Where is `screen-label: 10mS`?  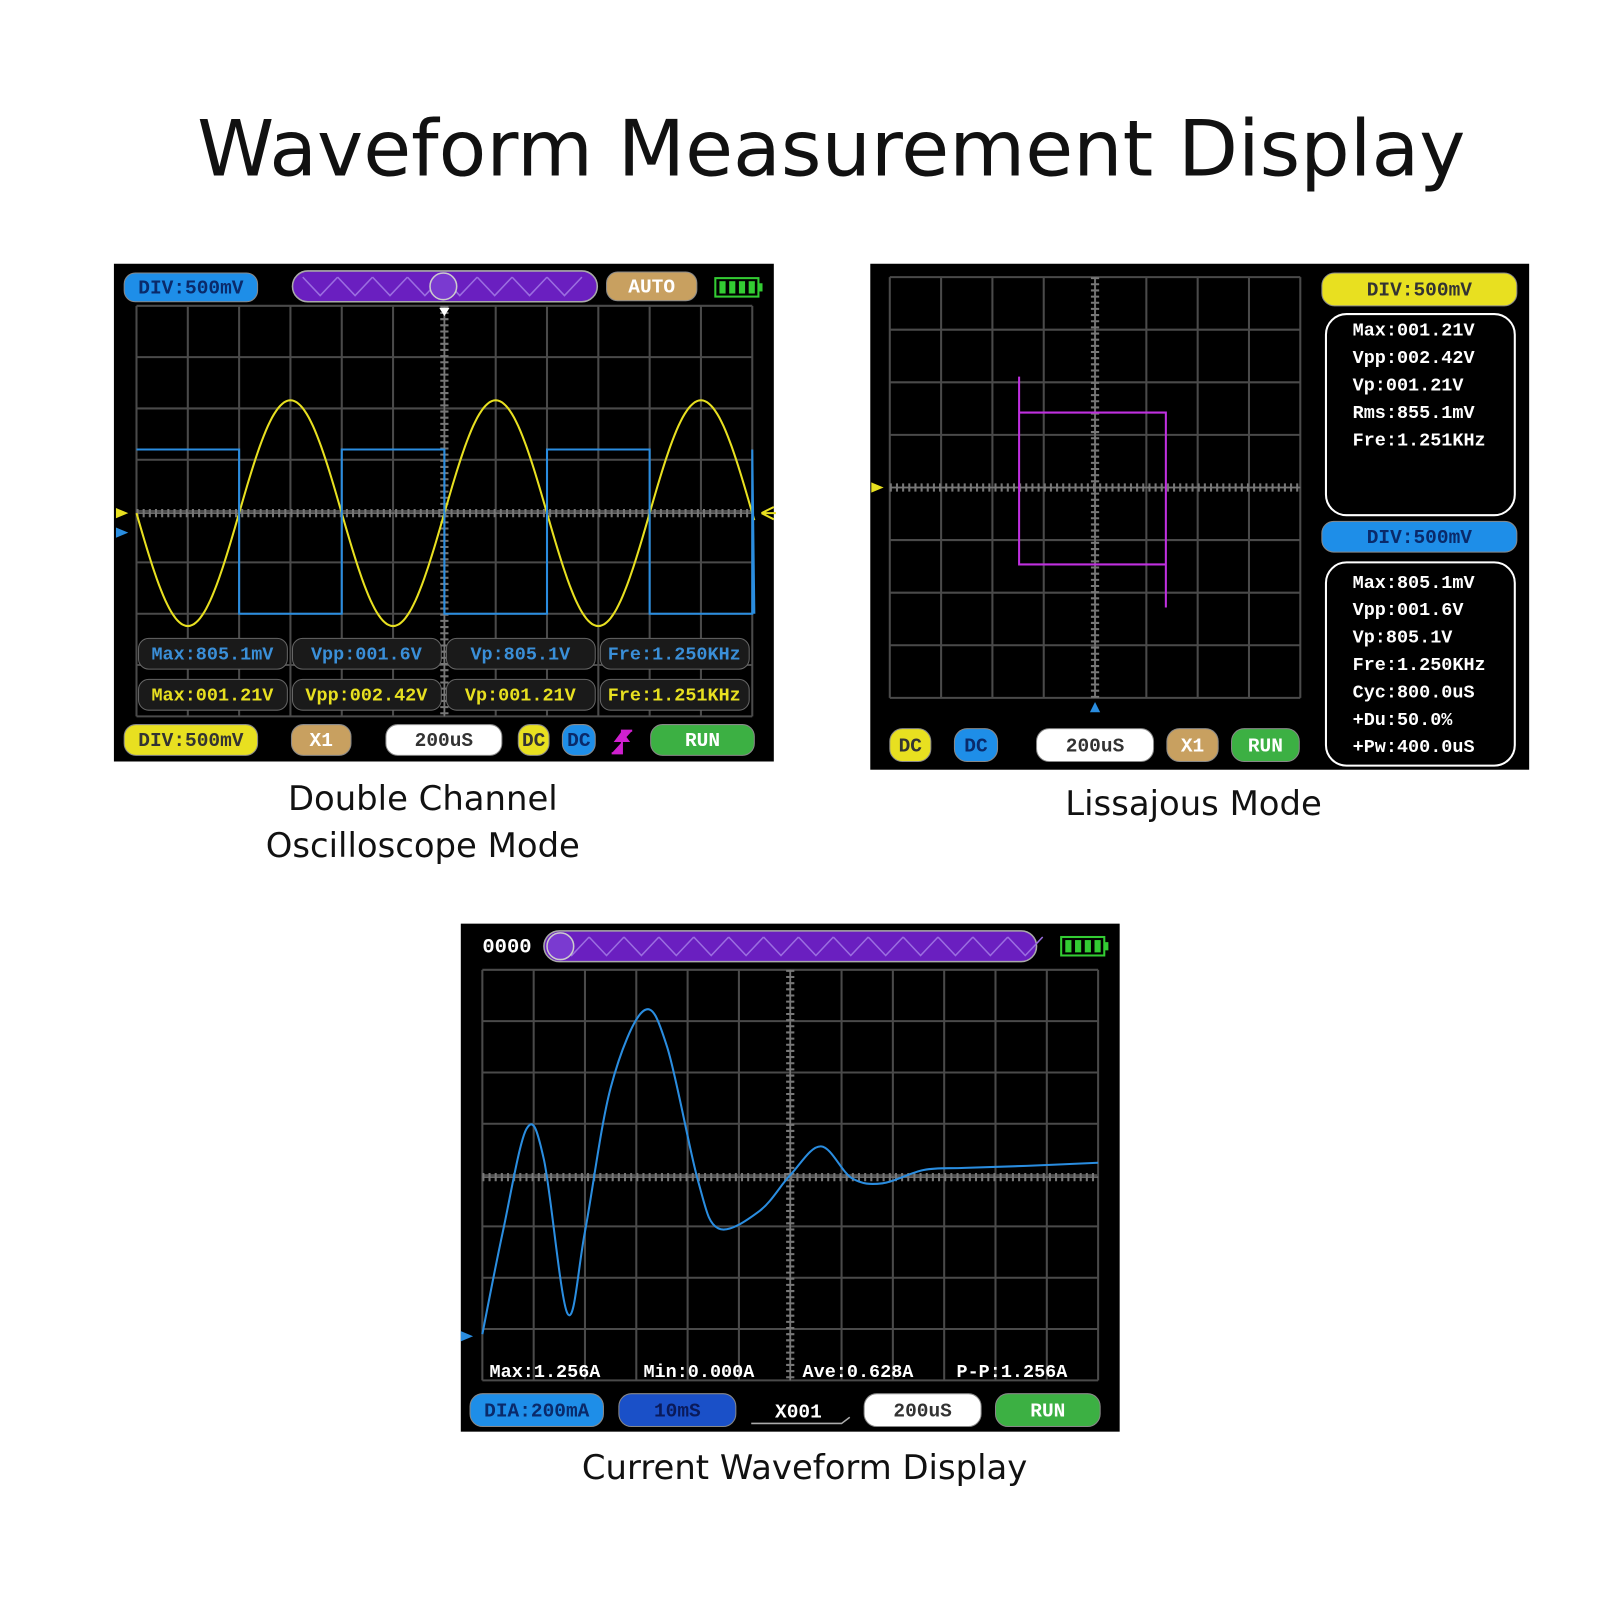
screen-label: 10mS is located at coordinates (677, 1411).